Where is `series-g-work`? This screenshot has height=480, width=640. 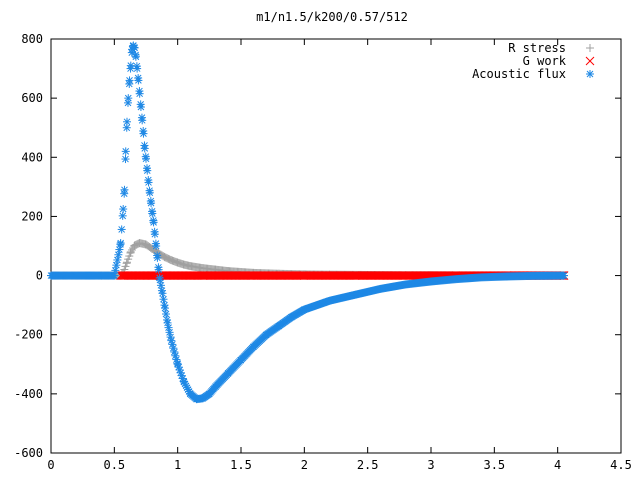 series-g-work is located at coordinates (342, 275).